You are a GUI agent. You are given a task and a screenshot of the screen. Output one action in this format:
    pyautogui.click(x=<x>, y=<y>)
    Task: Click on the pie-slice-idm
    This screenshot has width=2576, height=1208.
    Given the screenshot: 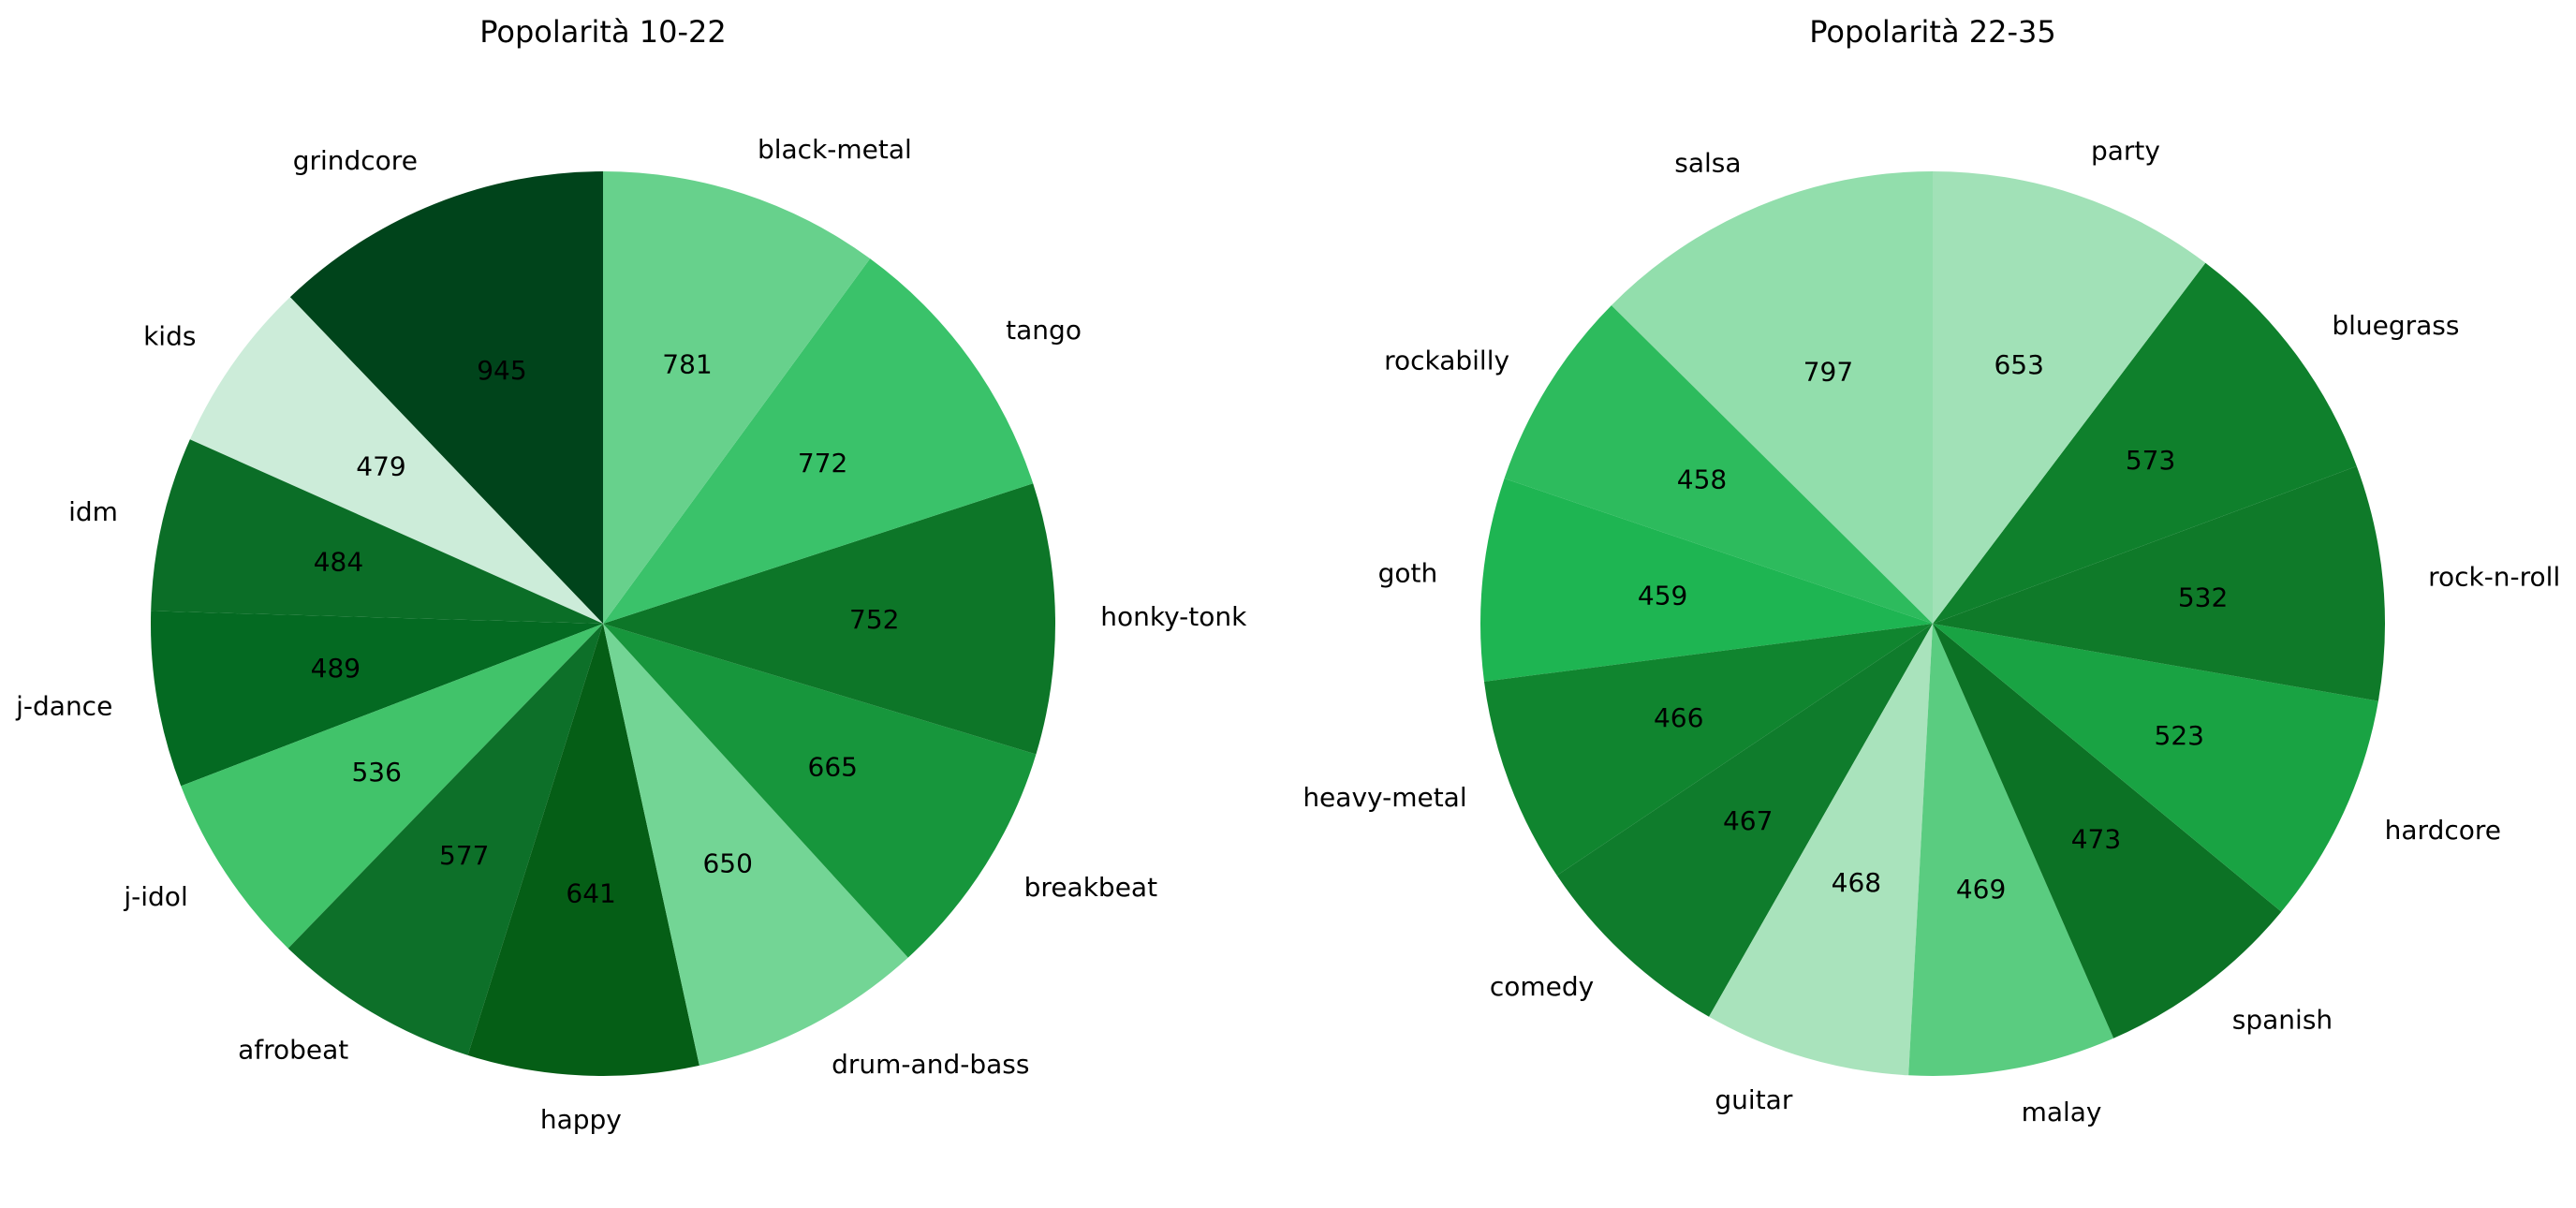 What is the action you would take?
    pyautogui.click(x=377, y=532)
    